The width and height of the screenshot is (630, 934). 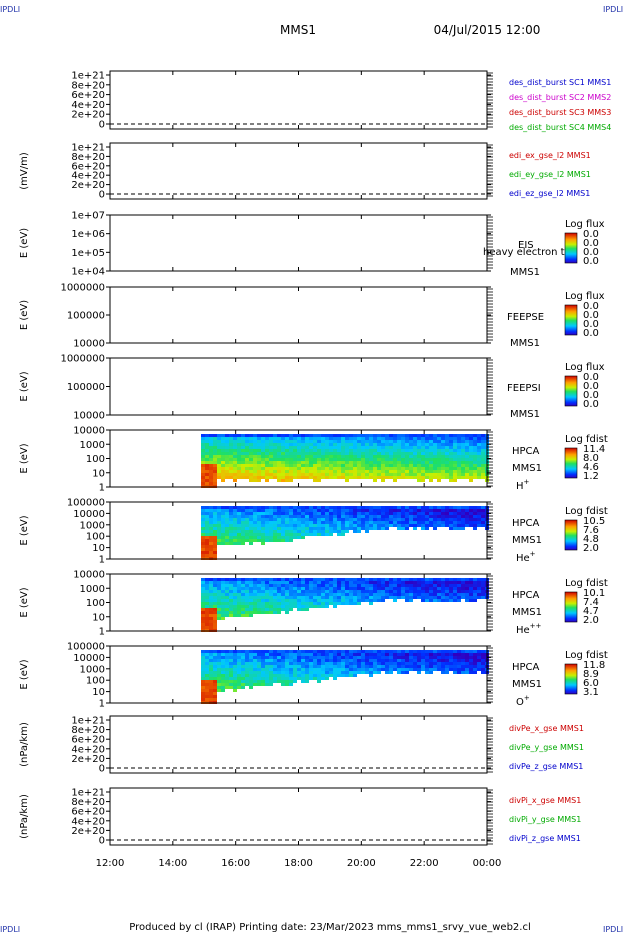 What do you see at coordinates (88, 85) in the screenshot?
I see `ytick-p1-1: 8e+20` at bounding box center [88, 85].